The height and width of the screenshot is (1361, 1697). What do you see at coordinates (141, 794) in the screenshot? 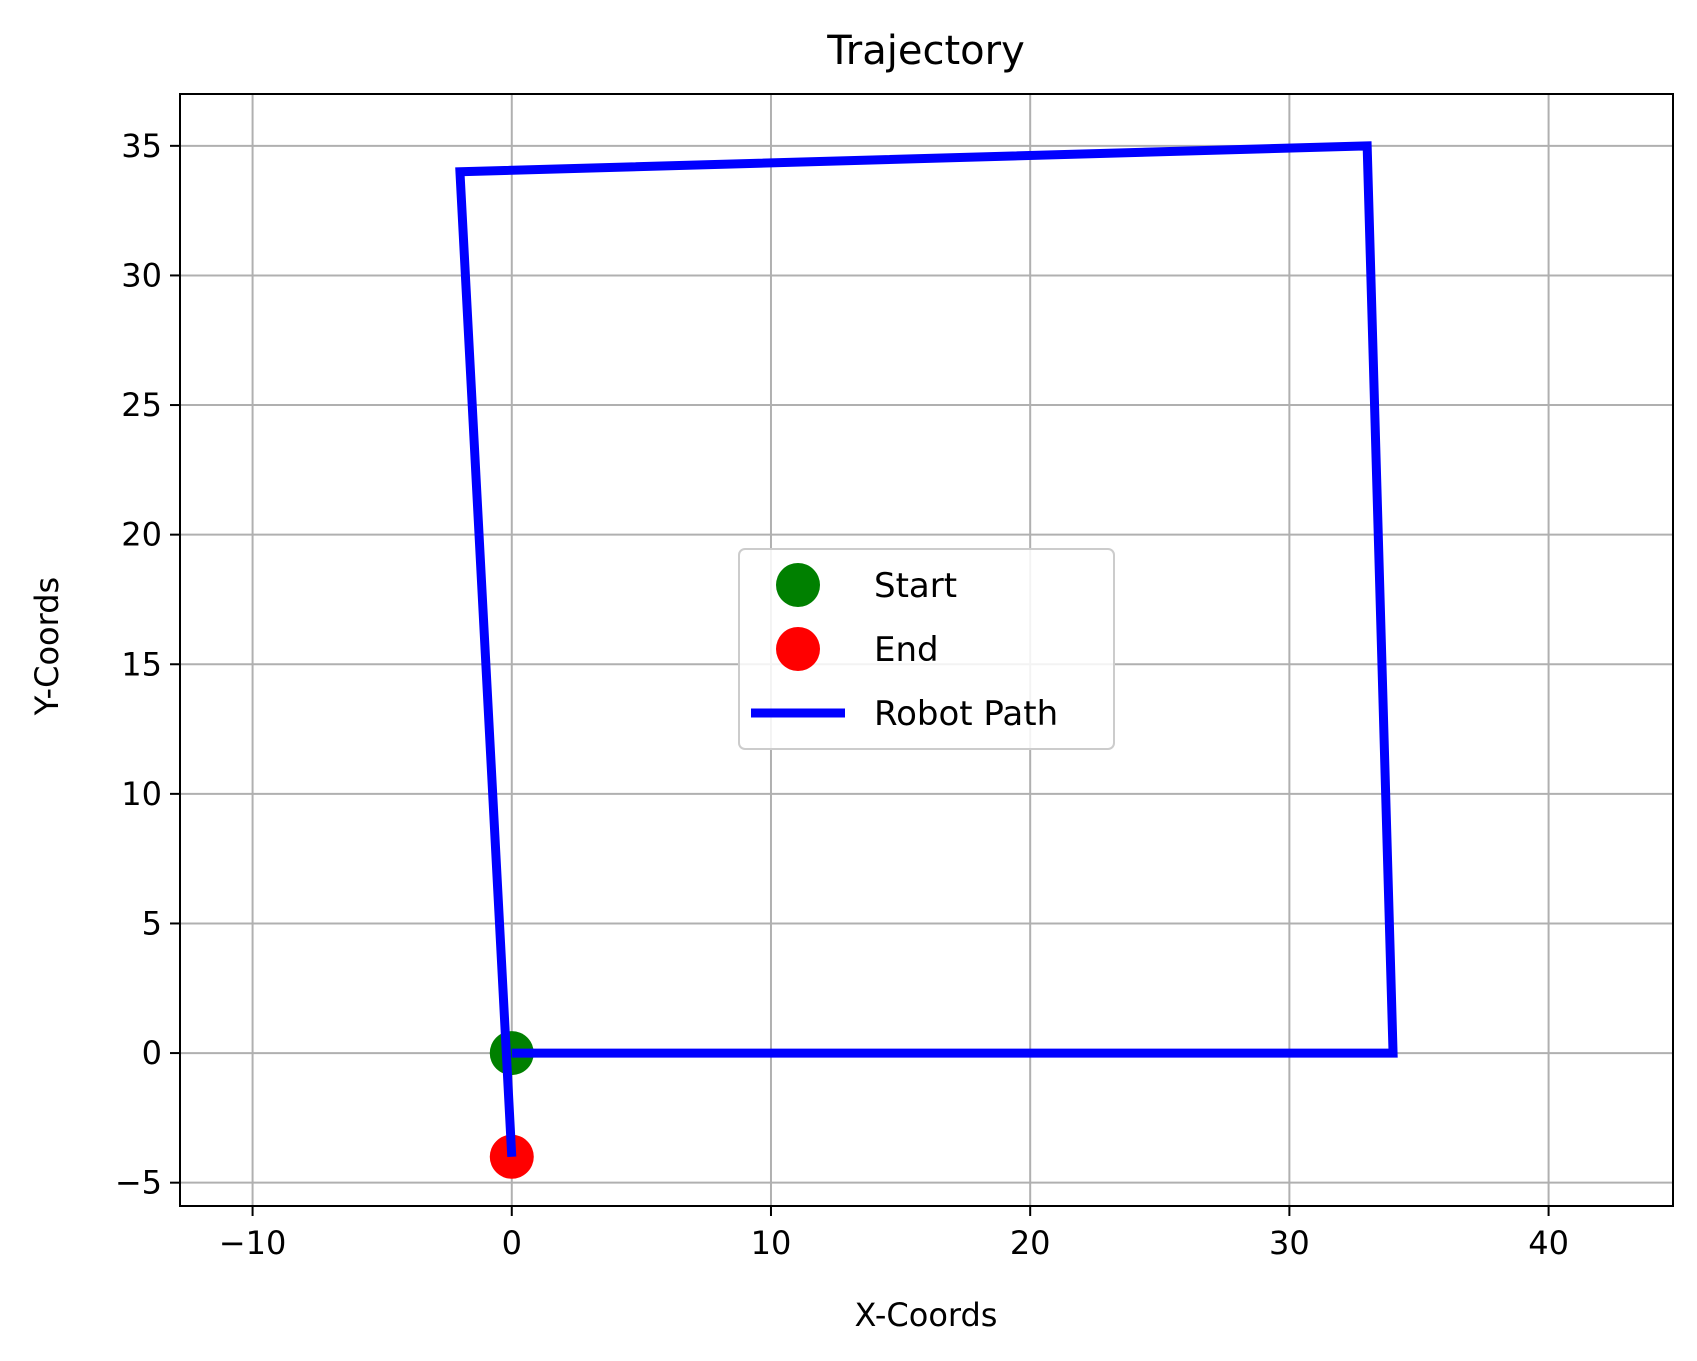
I see `y-tick-label: 10` at bounding box center [141, 794].